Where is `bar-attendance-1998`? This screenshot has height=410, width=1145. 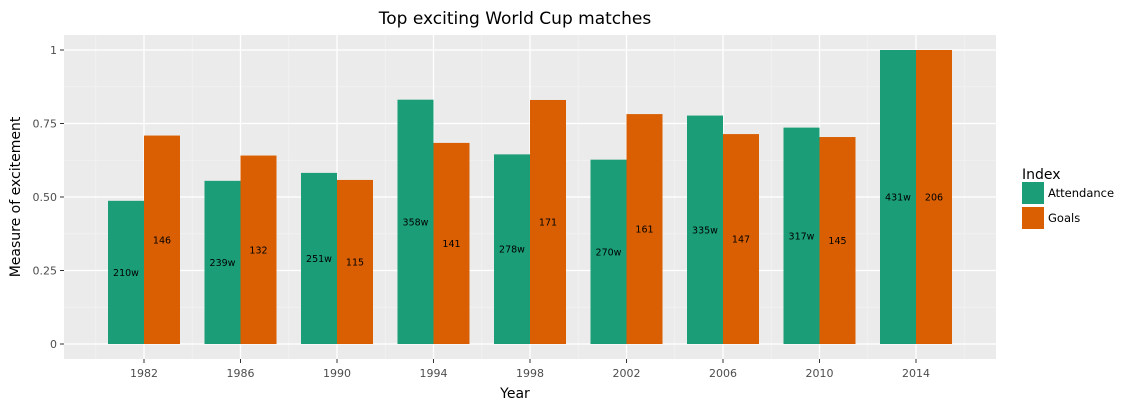
bar-attendance-1998 is located at coordinates (512, 249).